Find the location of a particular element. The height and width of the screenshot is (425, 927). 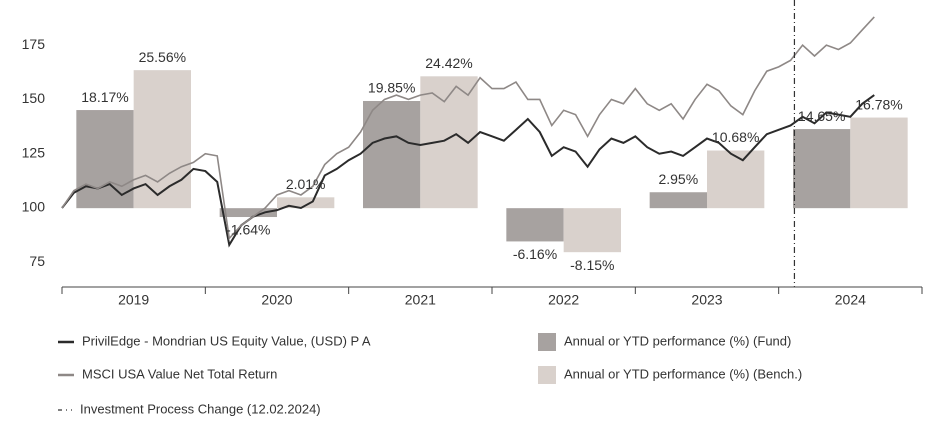

value-label: 19.85% is located at coordinates (391, 88).